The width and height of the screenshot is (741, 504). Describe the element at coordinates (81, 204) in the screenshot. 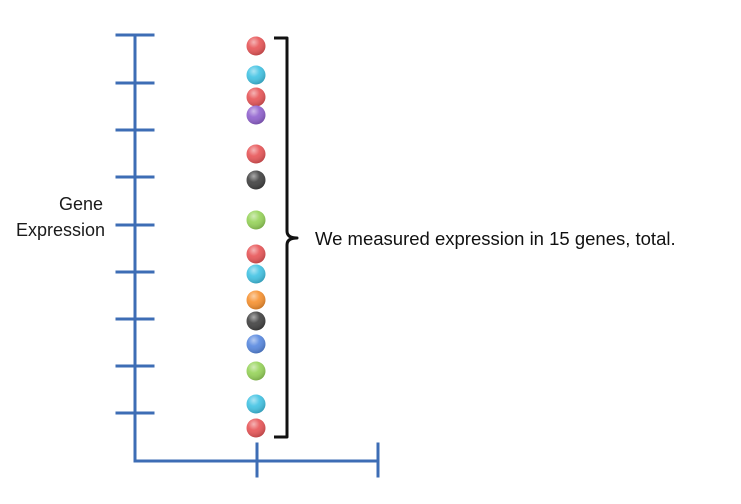

I see `y-axis-label-line-1: Gene` at that location.